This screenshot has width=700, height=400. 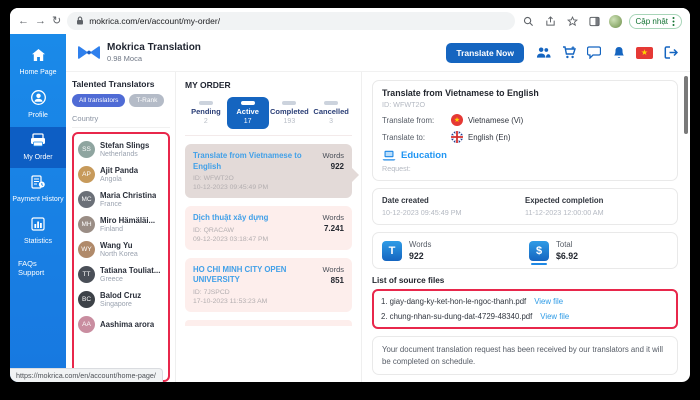 I want to click on zoom-icon, so click(x=528, y=21).